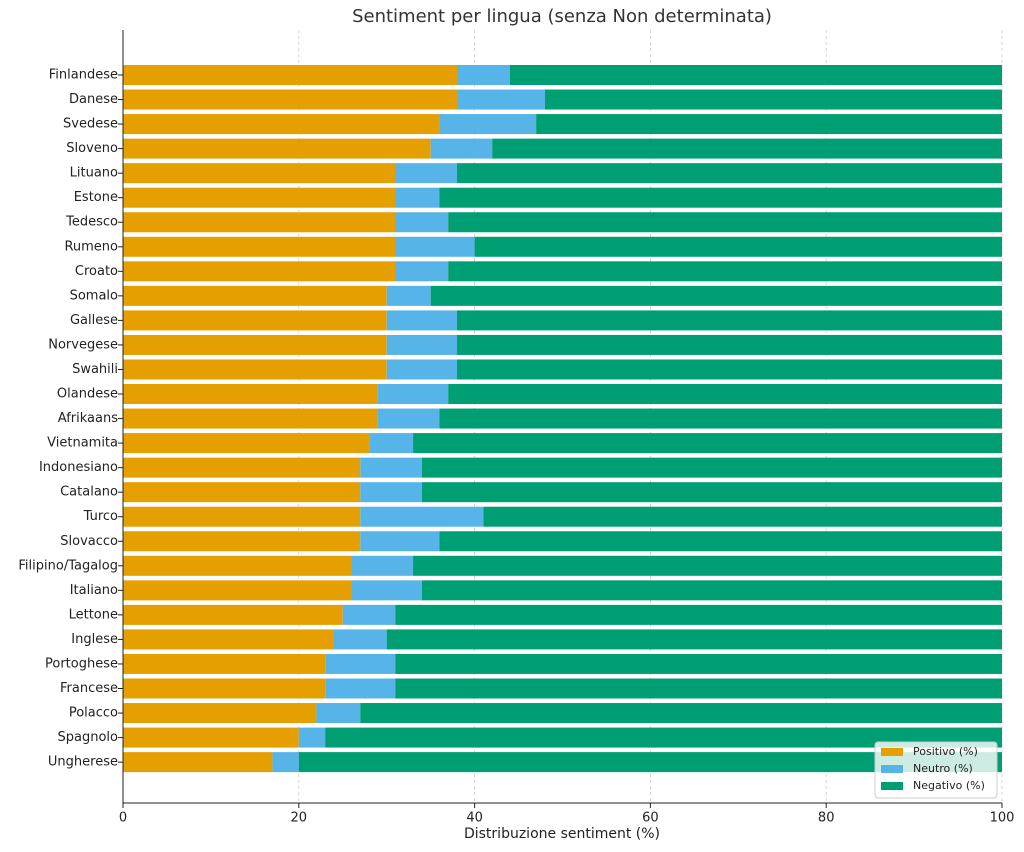 The width and height of the screenshot is (1024, 852). What do you see at coordinates (83, 762) in the screenshot?
I see `y-tick-label: Ungherese` at bounding box center [83, 762].